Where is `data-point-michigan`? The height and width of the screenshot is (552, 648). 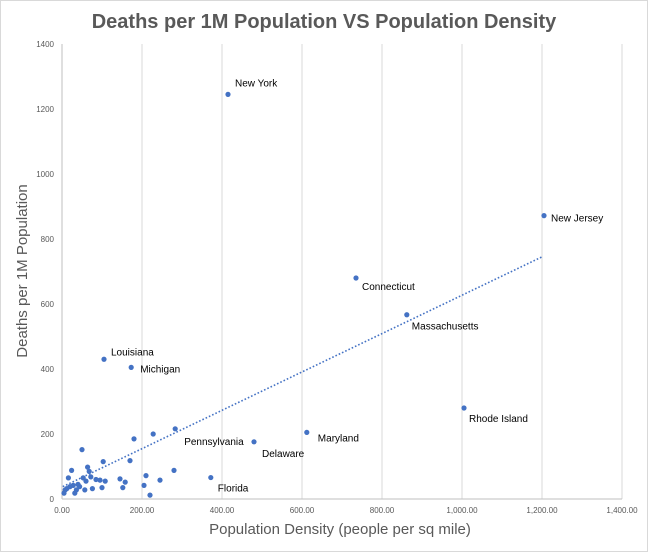
data-point-michigan is located at coordinates (131, 367).